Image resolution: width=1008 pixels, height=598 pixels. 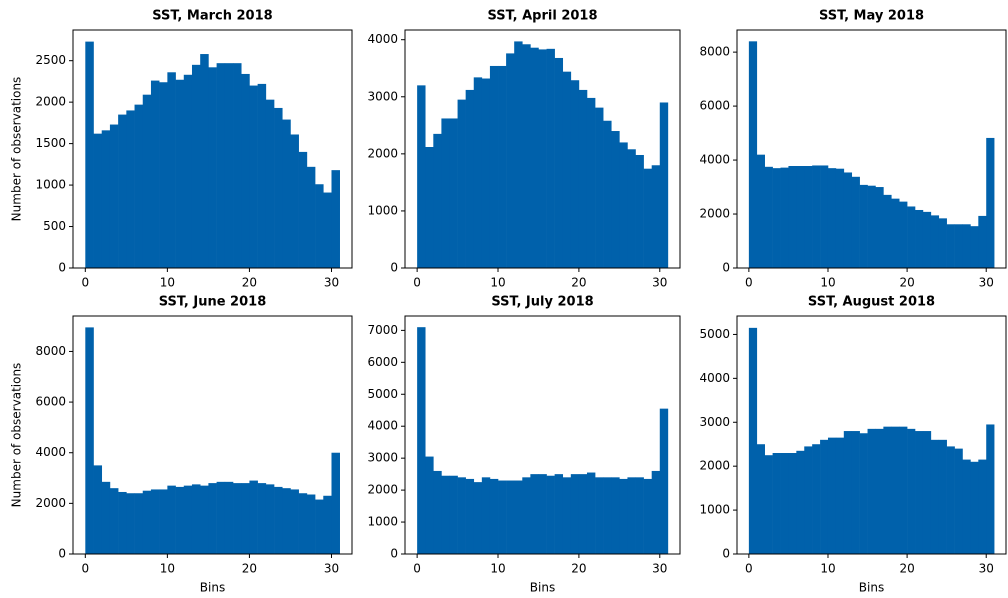 What do you see at coordinates (714, 334) in the screenshot?
I see `y-tick-label: 5000` at bounding box center [714, 334].